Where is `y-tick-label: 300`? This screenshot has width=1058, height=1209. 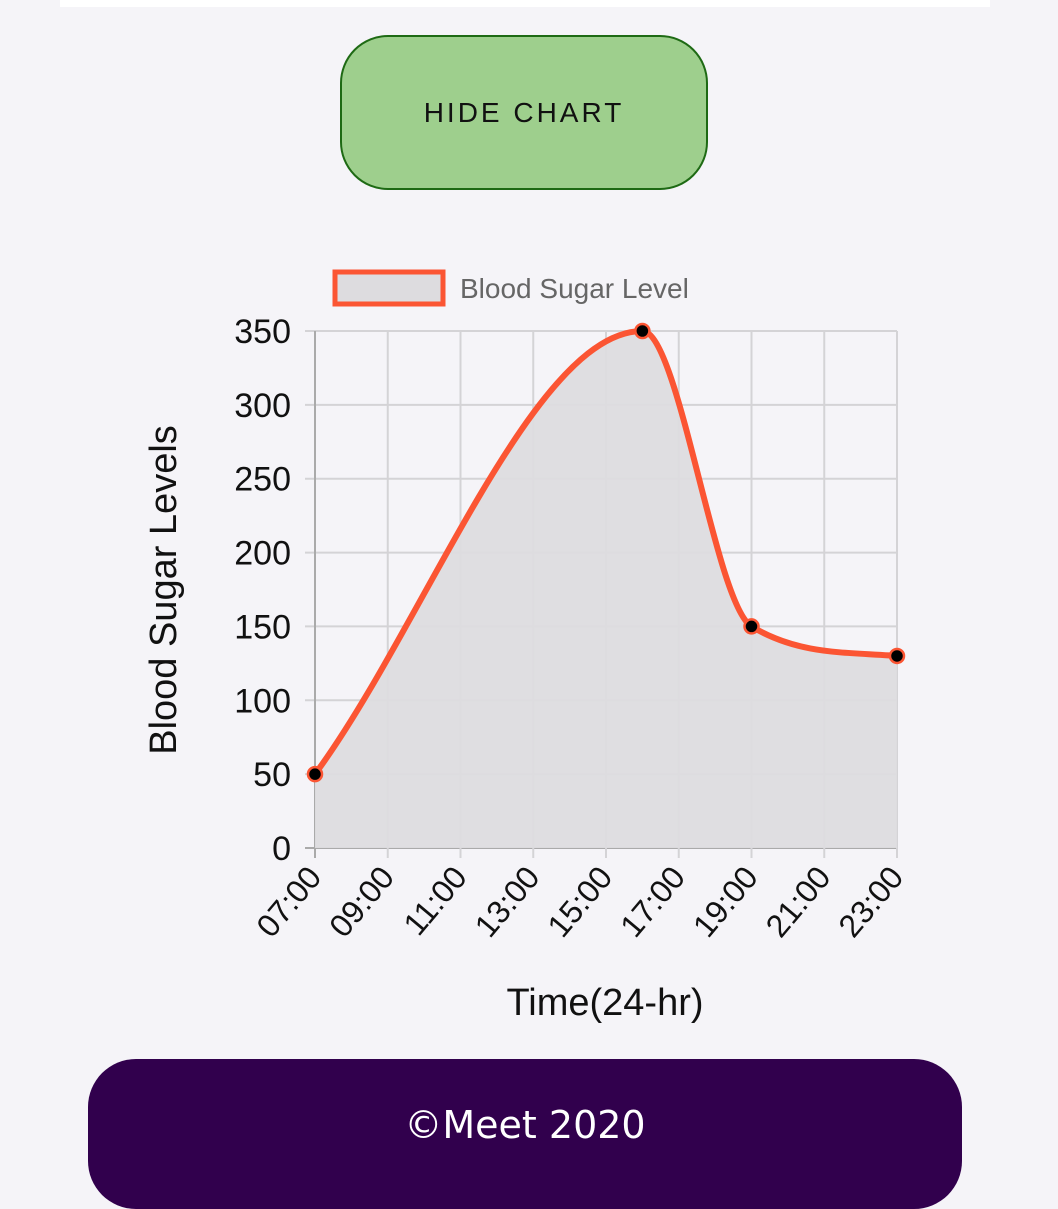
y-tick-label: 300 is located at coordinates (262, 406).